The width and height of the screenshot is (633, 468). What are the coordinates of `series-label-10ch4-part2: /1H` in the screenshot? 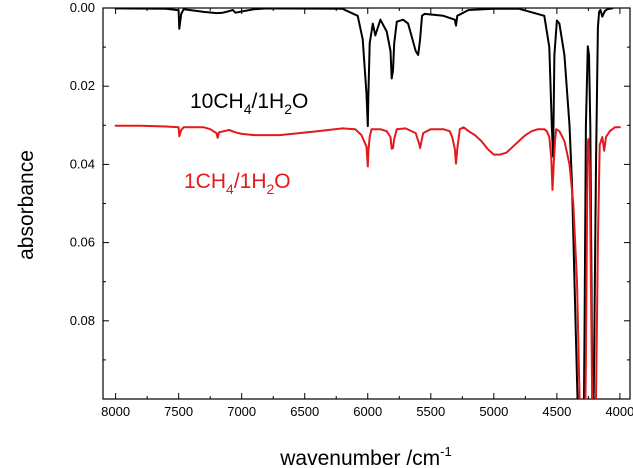 It's located at (268, 101).